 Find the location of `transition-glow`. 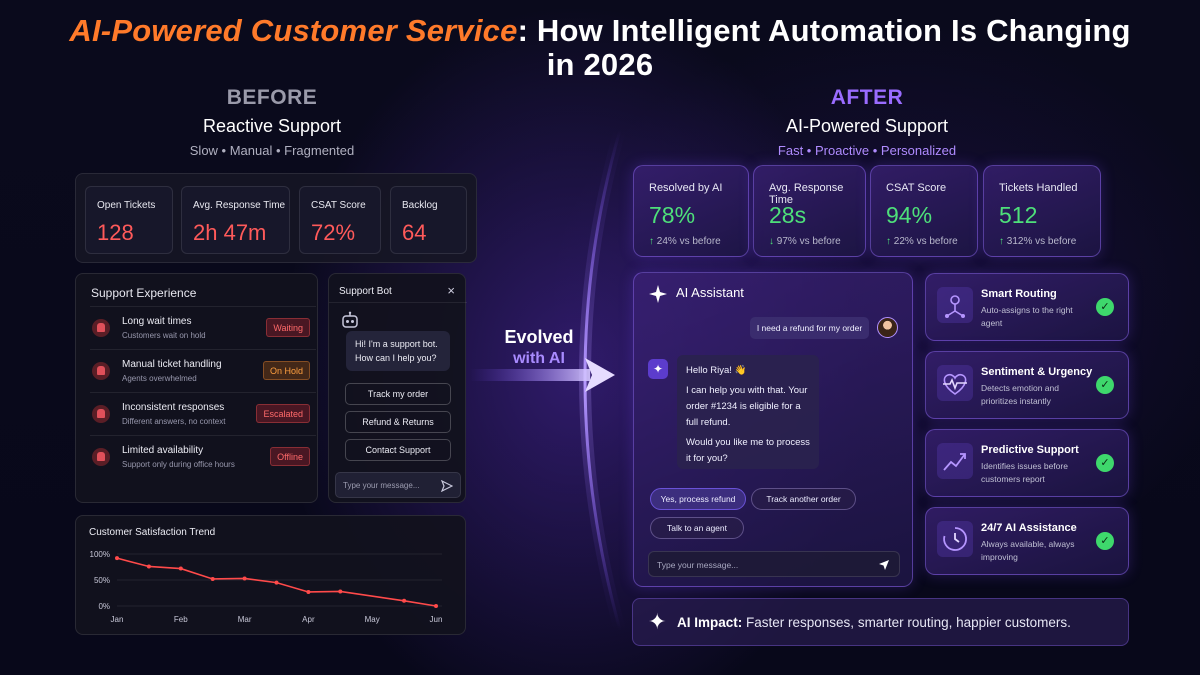

transition-glow is located at coordinates (548, 380).